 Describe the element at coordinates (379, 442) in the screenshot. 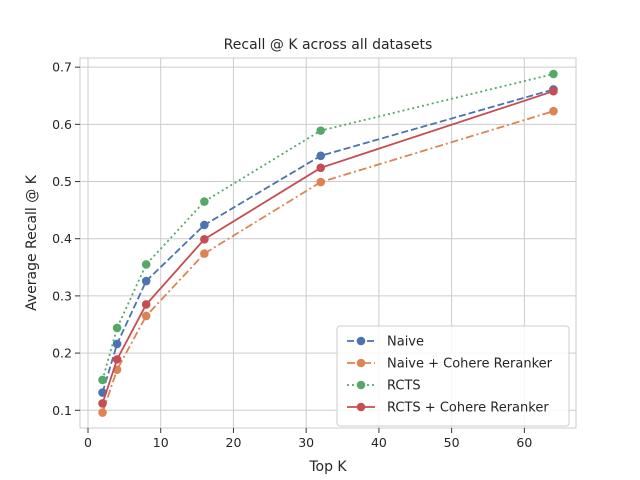

I see `x-tick-label: 40` at that location.